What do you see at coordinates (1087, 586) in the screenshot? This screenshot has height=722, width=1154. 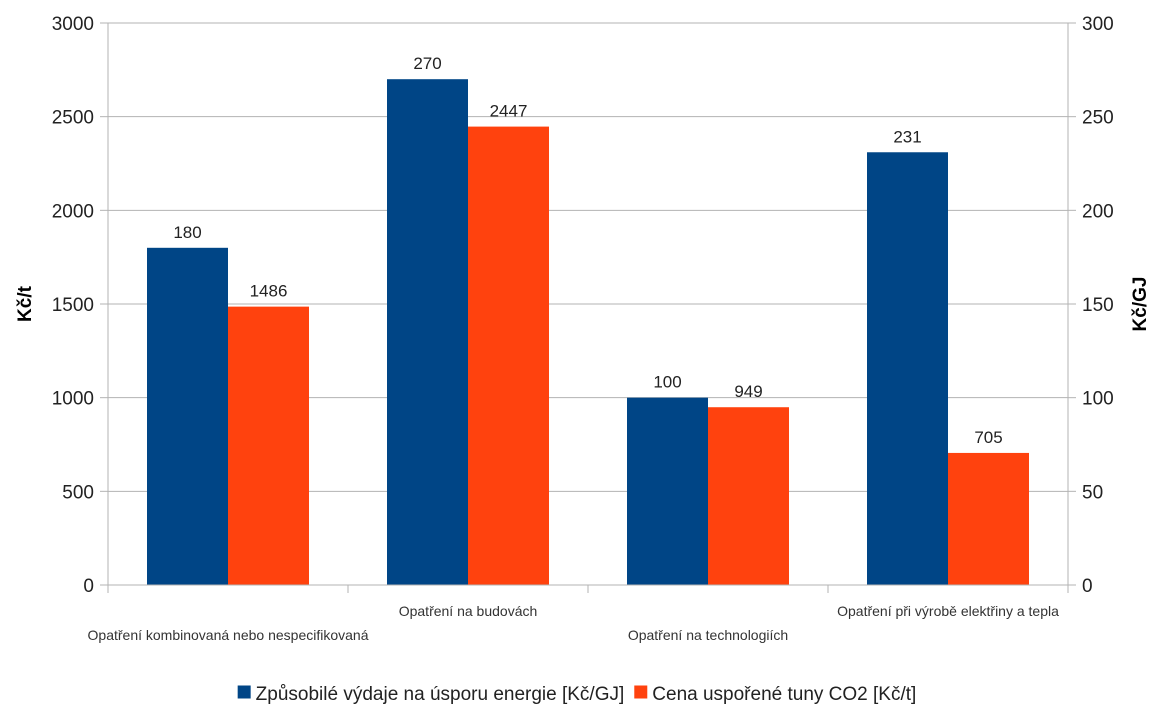 I see `y-tick-label-right: 0` at bounding box center [1087, 586].